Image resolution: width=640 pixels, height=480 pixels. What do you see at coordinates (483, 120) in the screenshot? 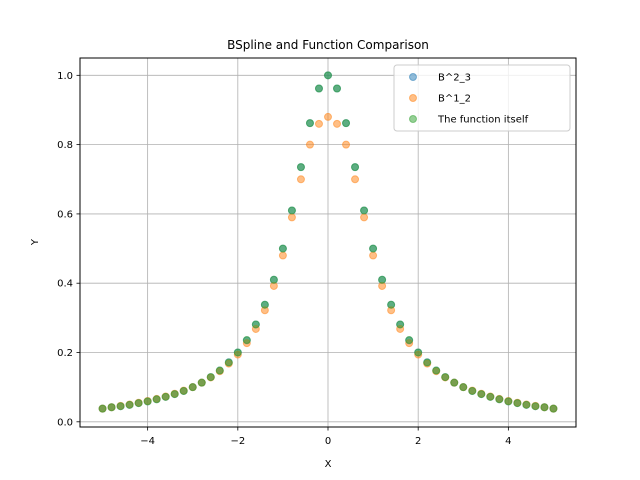
I see `legend-label: The function itself` at bounding box center [483, 120].